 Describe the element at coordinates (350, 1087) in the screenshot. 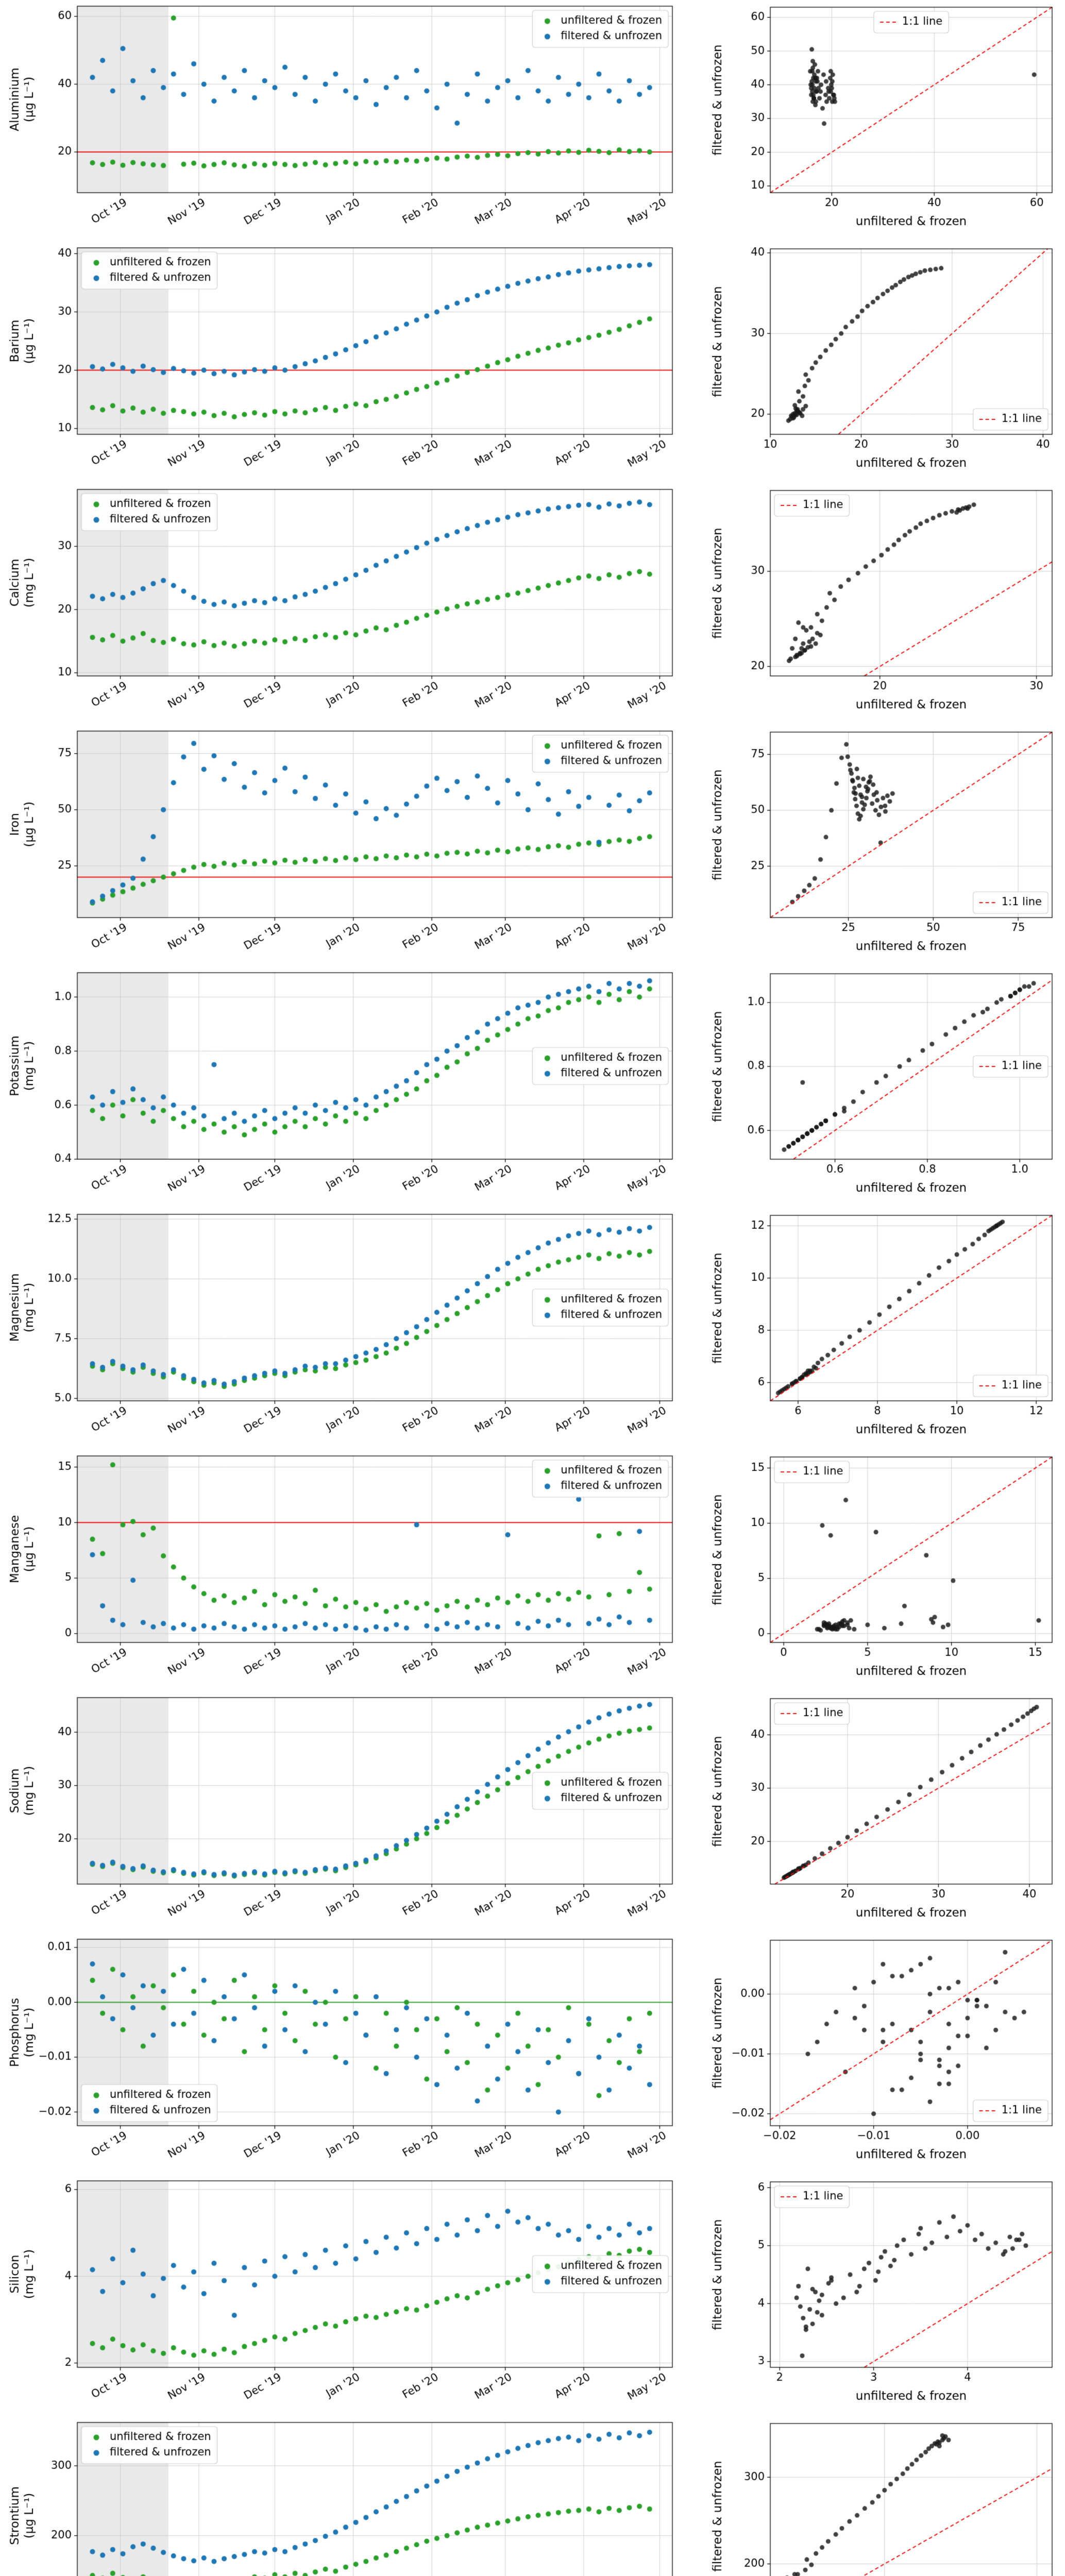

I see `potassium-timeseries-chart` at that location.